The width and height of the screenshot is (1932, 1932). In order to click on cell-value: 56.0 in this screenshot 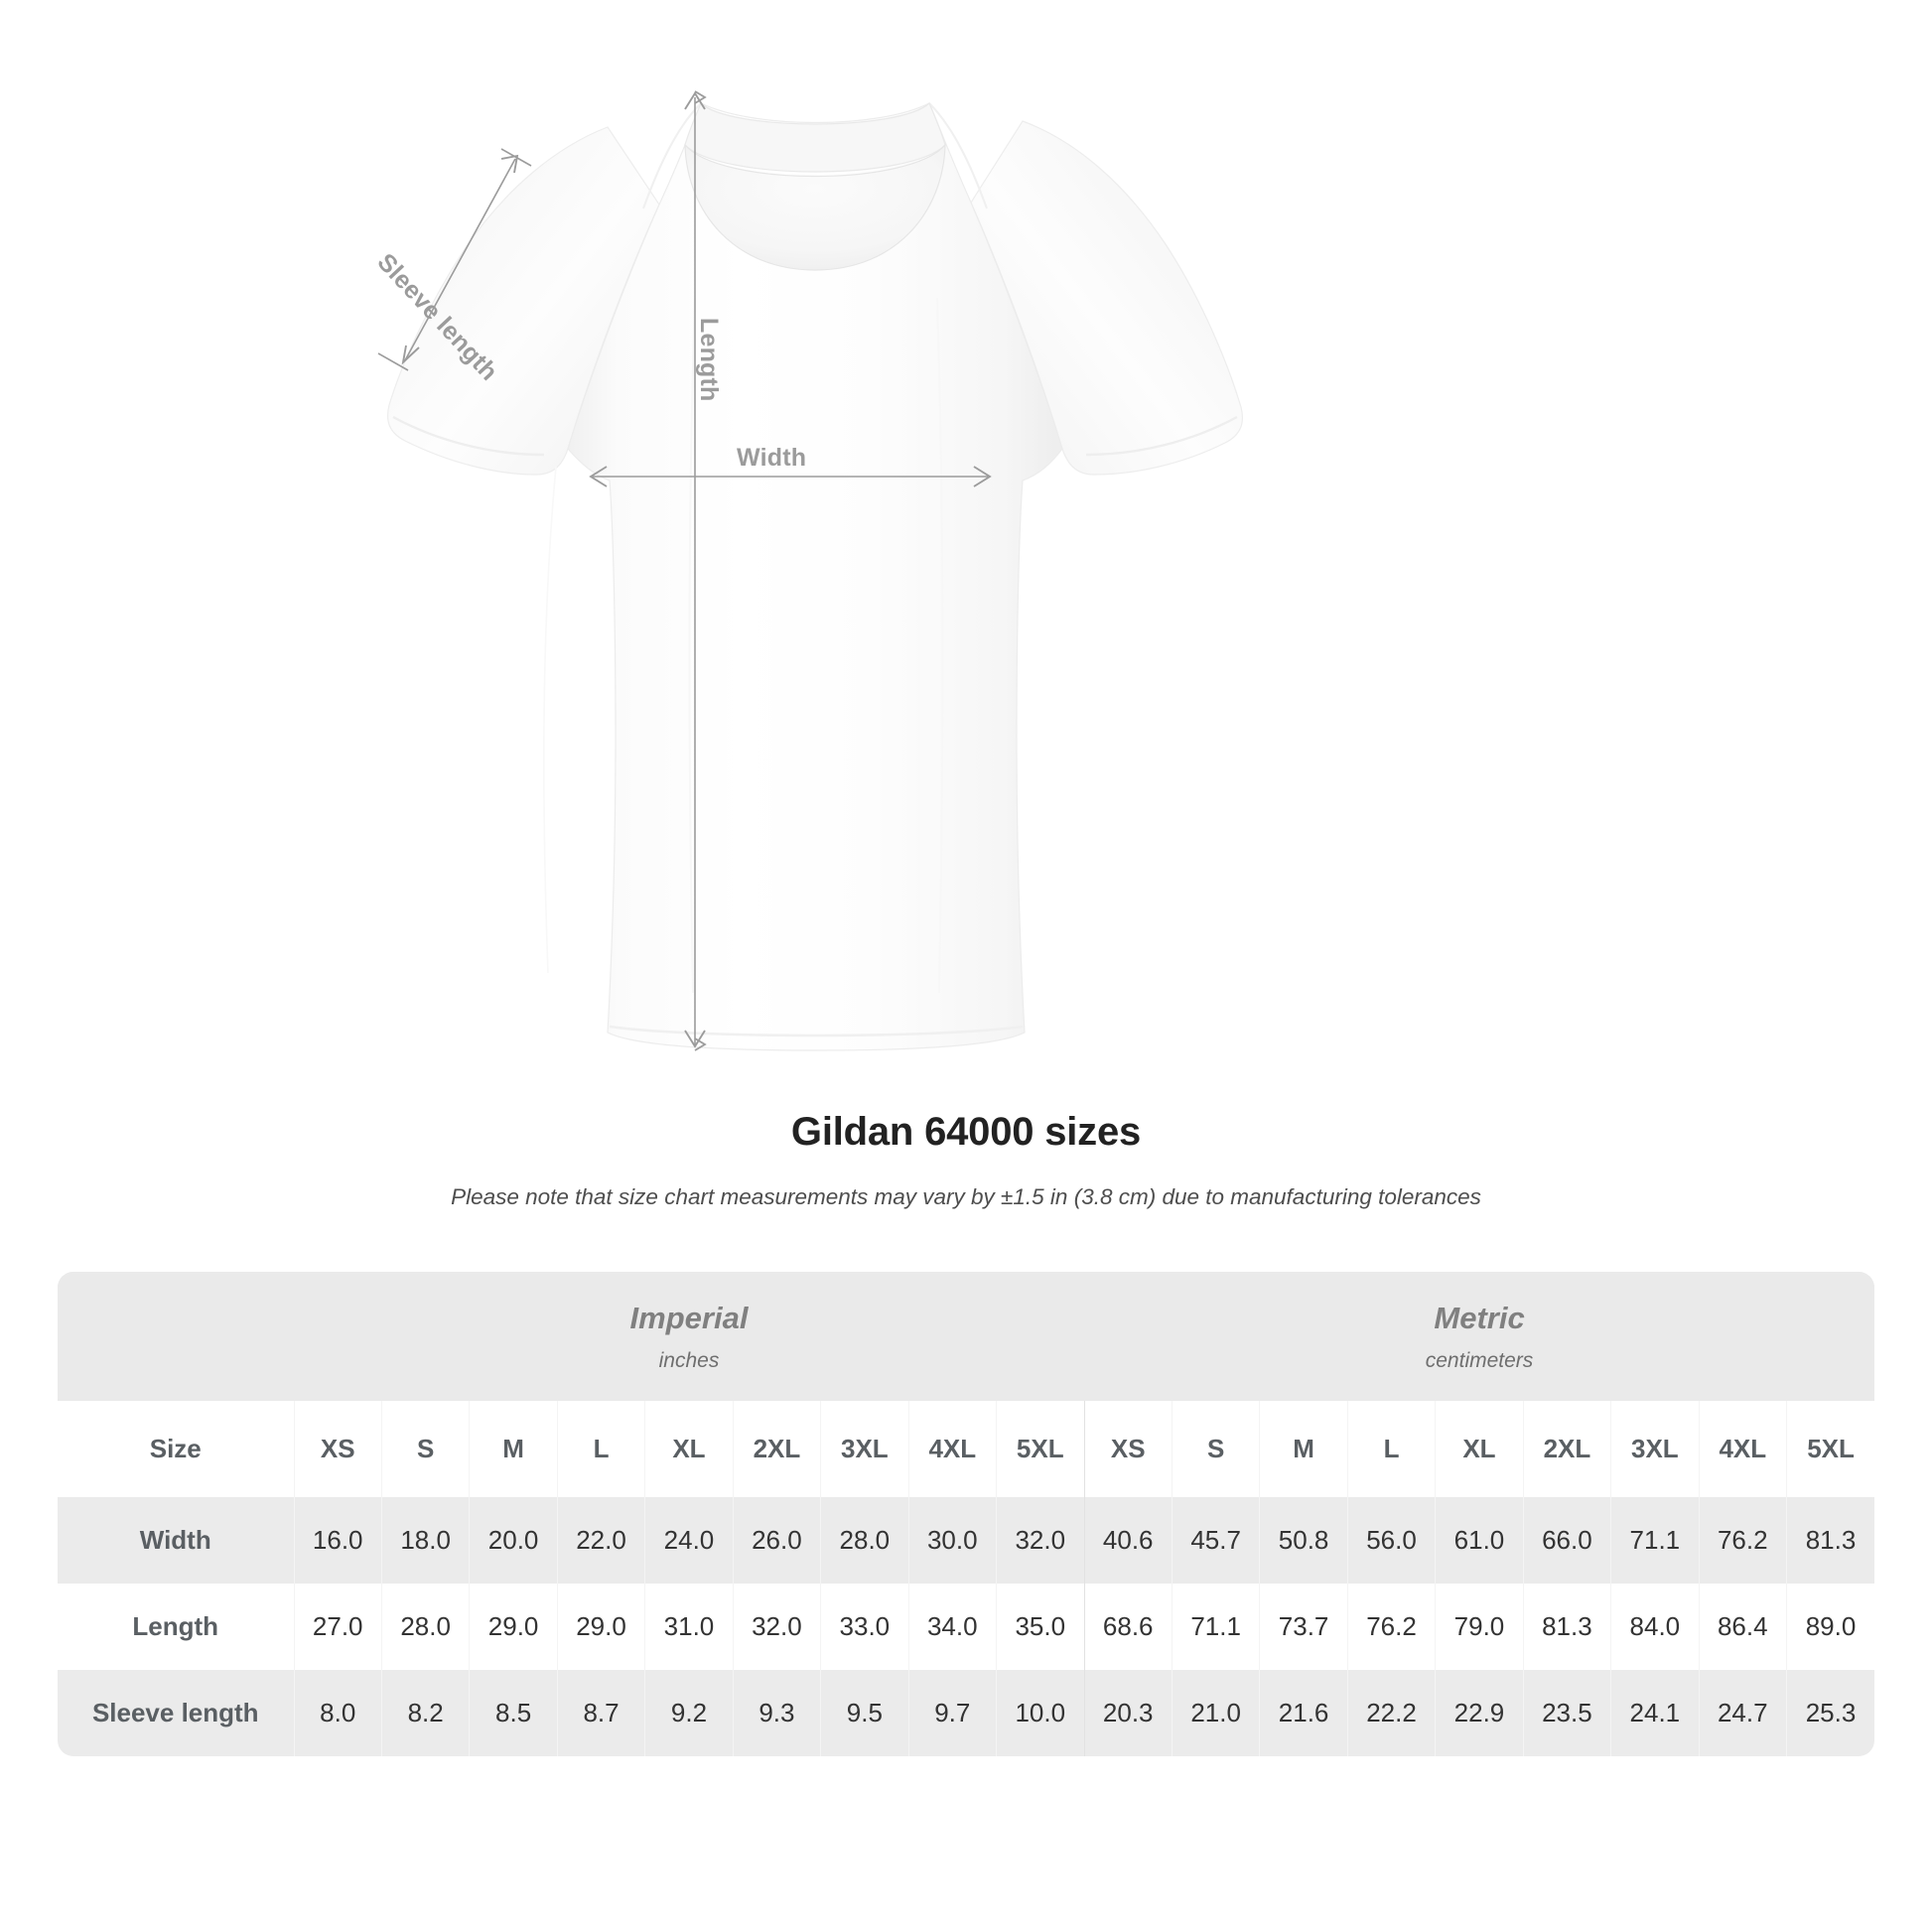, I will do `click(1392, 1540)`.